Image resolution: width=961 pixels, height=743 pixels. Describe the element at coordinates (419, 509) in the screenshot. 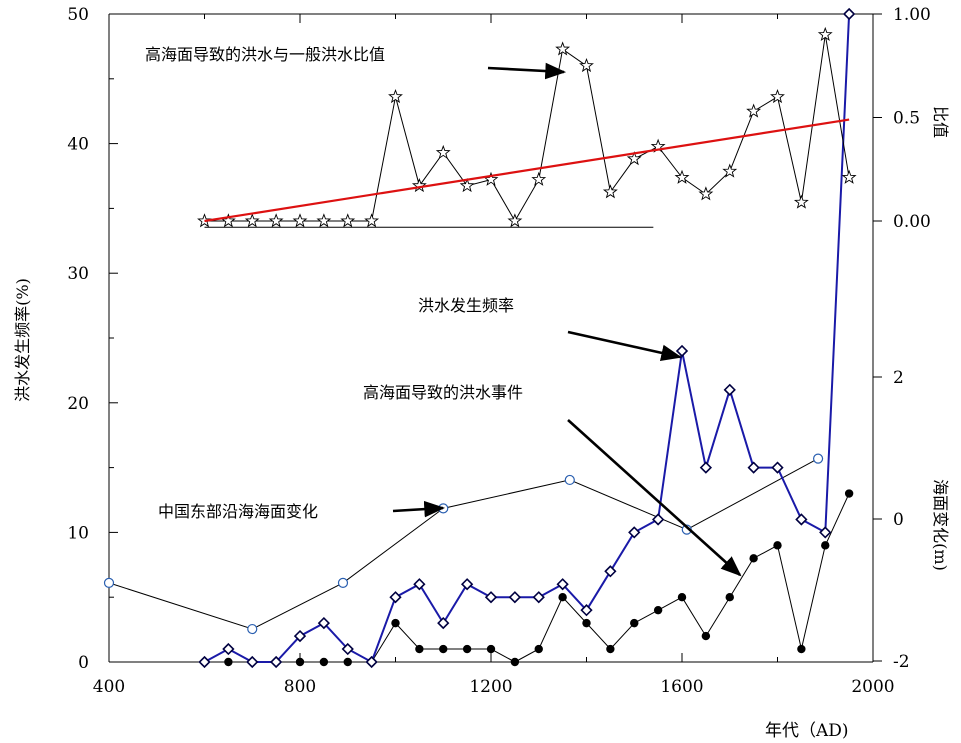

I see `sea-arrow` at that location.